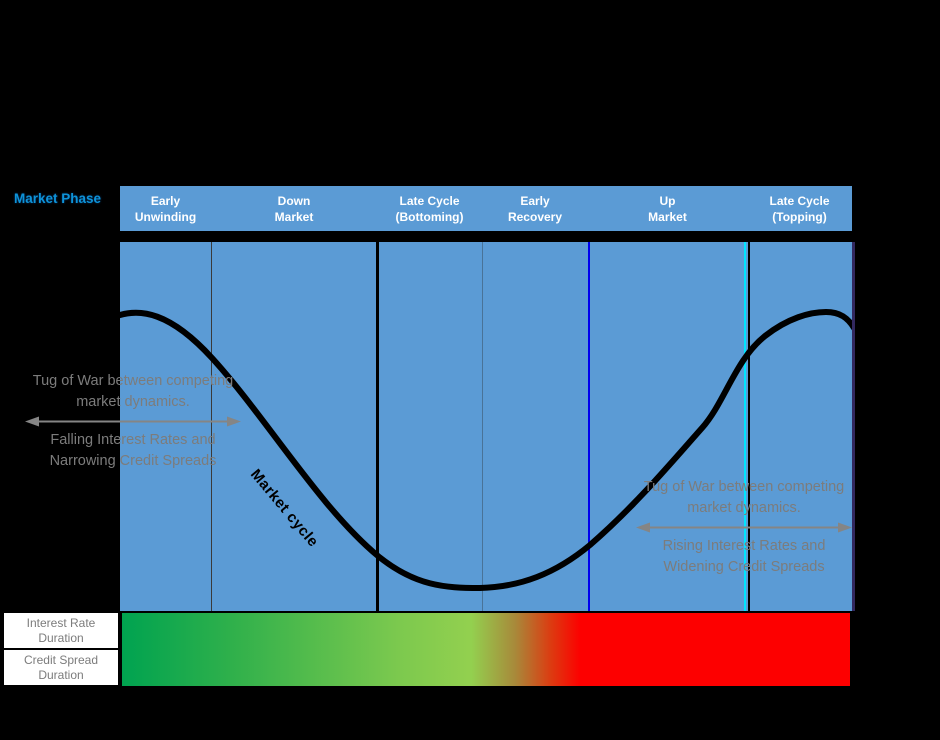 The image size is (940, 740). Describe the element at coordinates (745, 426) in the screenshot. I see `phase-divider-line-cyan` at that location.